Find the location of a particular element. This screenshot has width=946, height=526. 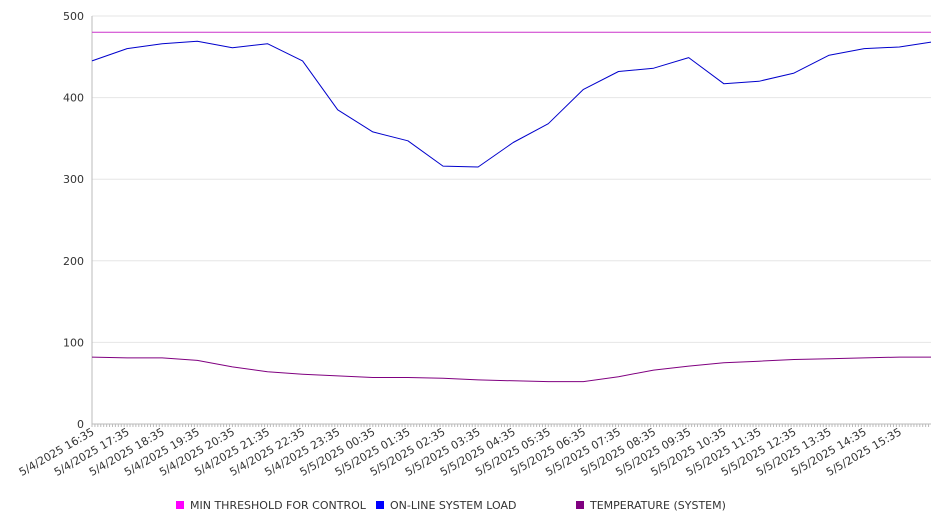

legend-label: ON-LINE SYSTEM LOAD is located at coordinates (453, 505).